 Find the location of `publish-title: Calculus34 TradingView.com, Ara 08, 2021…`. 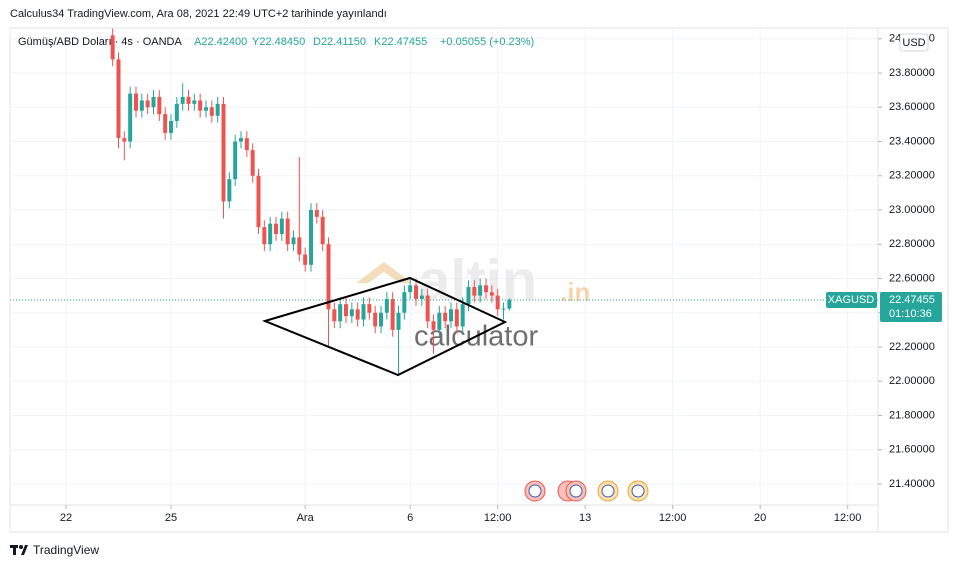

publish-title: Calculus34 TradingView.com, Ara 08, 2021… is located at coordinates (198, 14).